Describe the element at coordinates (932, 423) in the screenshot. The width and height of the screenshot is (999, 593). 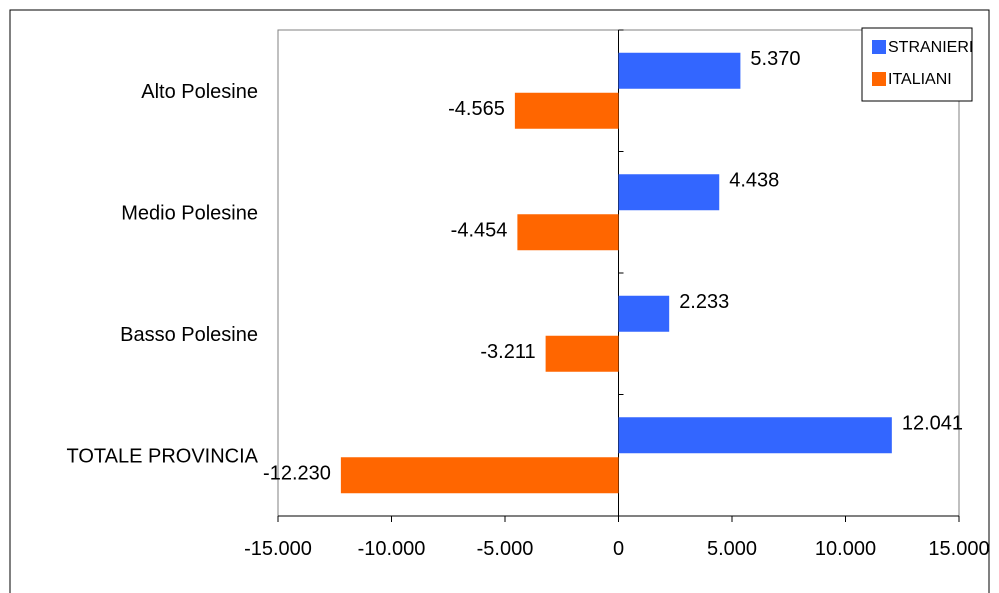
I see `data-label: 12.041` at that location.